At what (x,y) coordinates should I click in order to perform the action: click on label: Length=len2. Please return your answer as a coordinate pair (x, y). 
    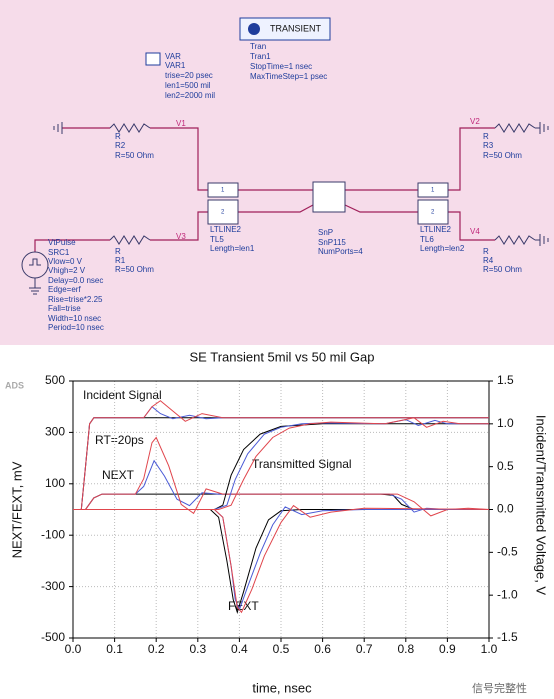
    Looking at the image, I should click on (442, 248).